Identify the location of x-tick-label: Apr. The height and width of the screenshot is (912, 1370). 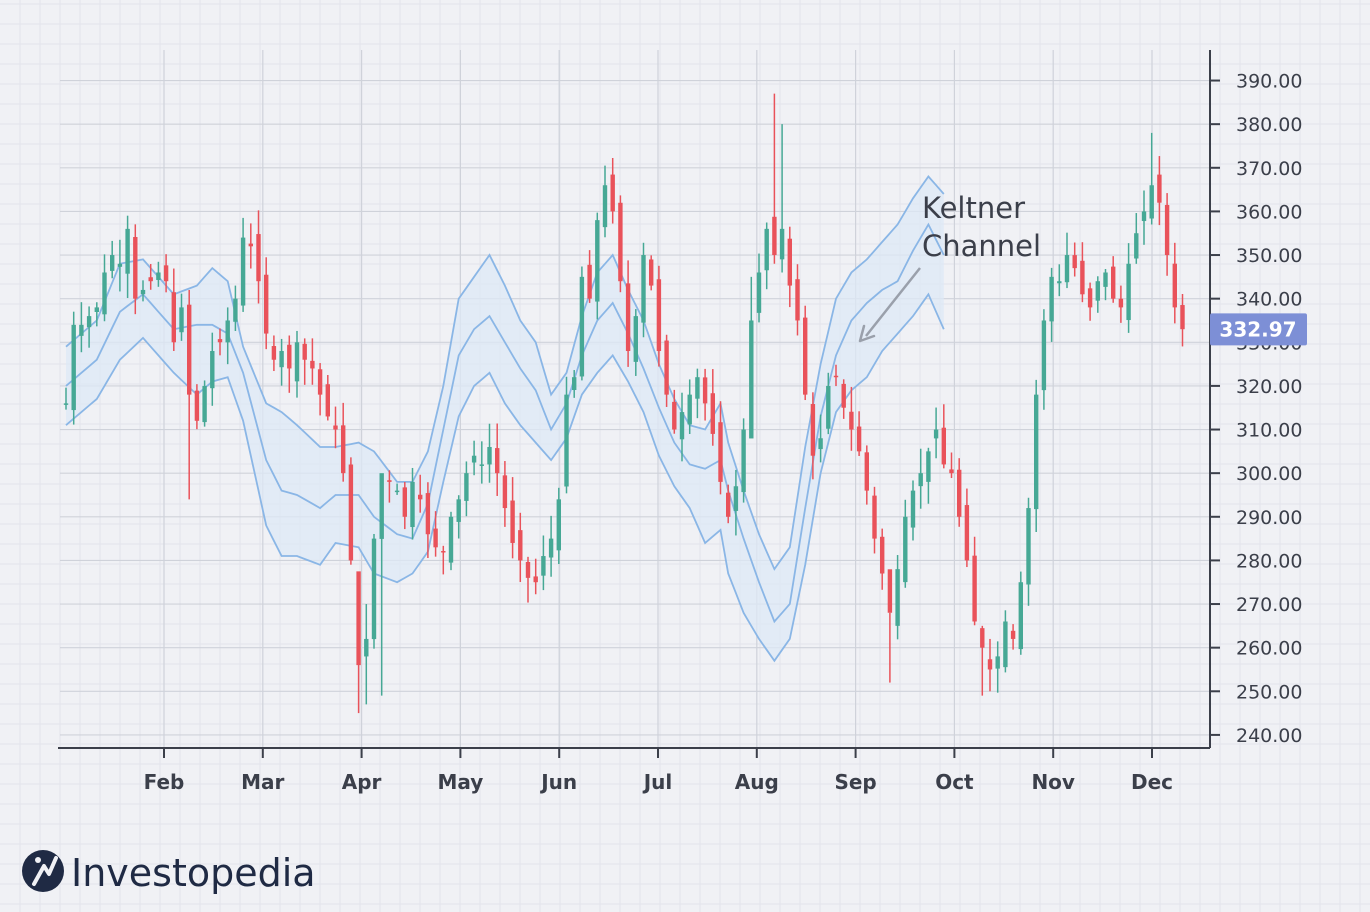
(362, 782).